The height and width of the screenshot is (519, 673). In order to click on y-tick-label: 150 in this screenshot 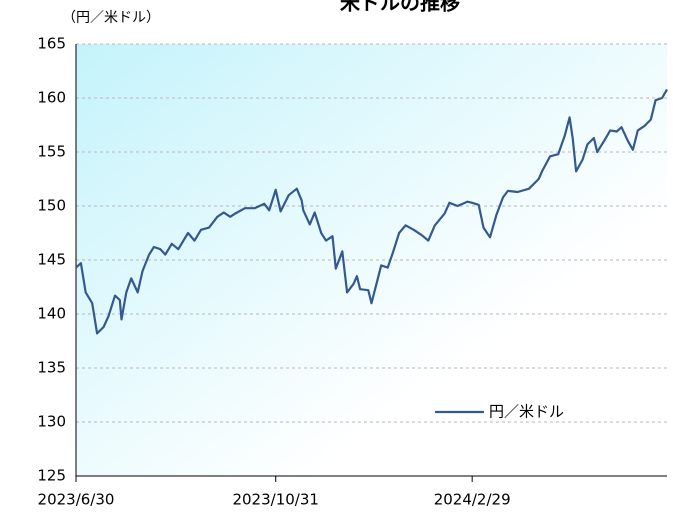, I will do `click(51, 206)`.